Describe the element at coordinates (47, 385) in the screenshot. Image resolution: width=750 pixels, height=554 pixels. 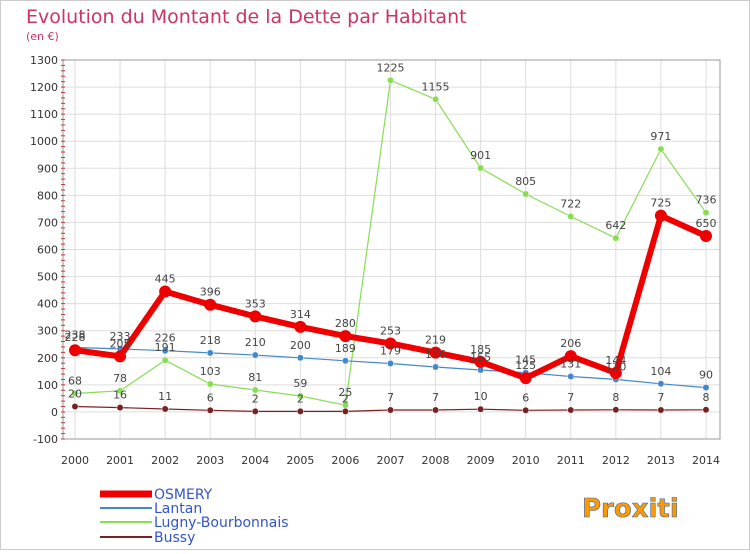
I see `y-tick-label: 100` at that location.